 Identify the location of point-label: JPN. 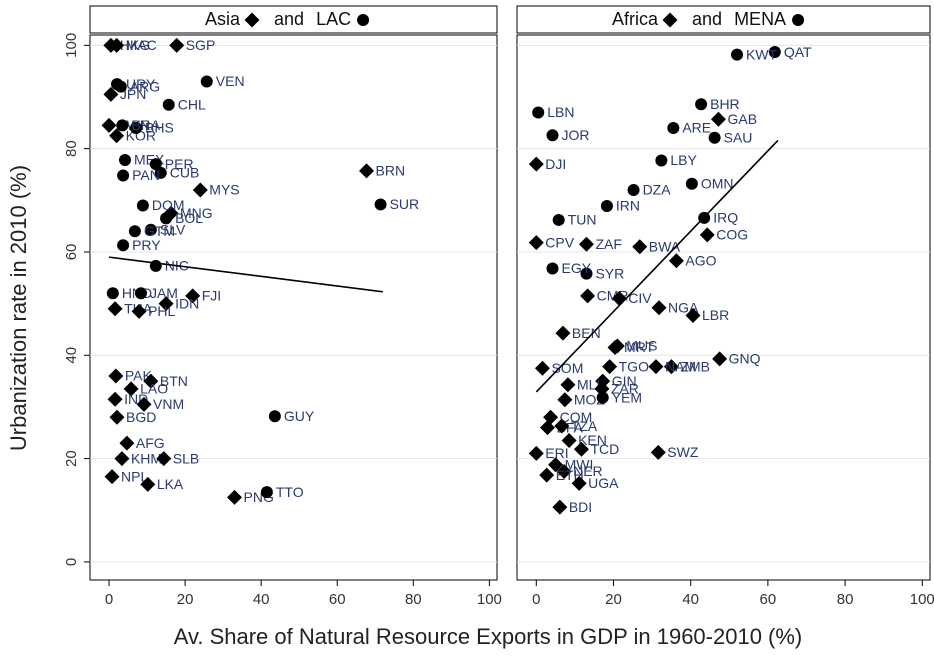
(133, 94).